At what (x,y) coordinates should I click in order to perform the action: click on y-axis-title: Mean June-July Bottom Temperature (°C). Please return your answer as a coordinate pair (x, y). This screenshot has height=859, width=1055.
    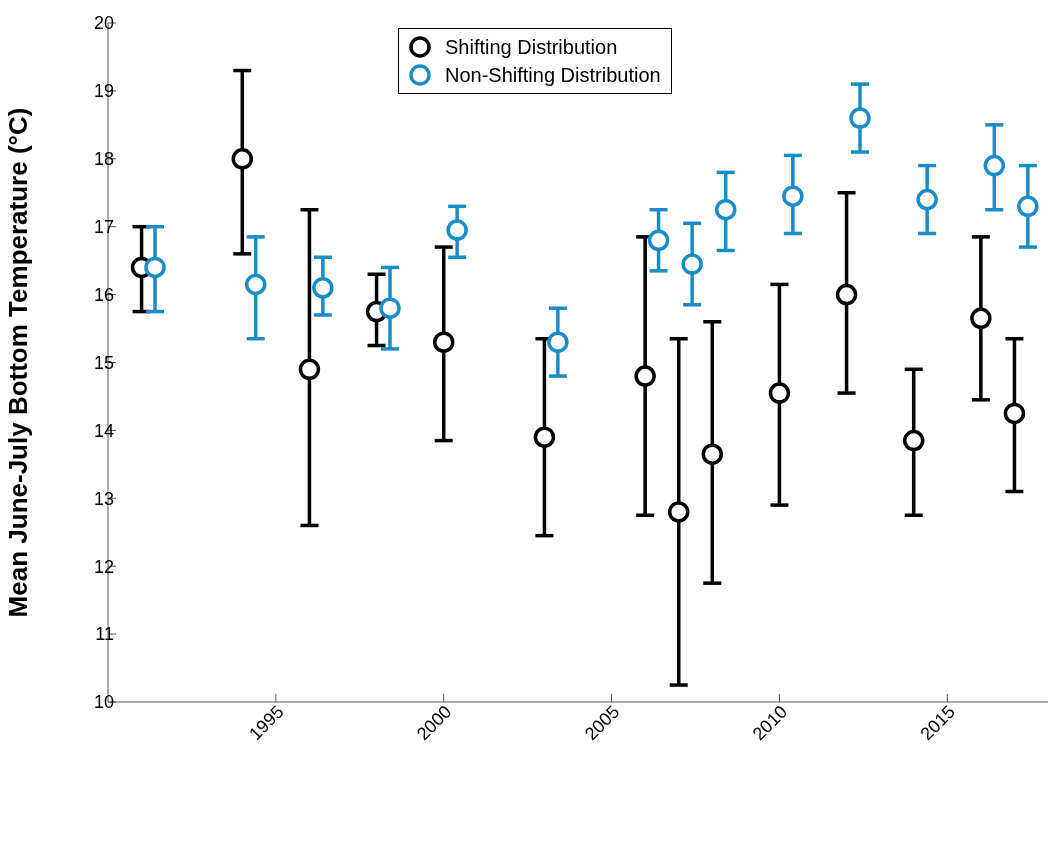
    Looking at the image, I should click on (18, 362).